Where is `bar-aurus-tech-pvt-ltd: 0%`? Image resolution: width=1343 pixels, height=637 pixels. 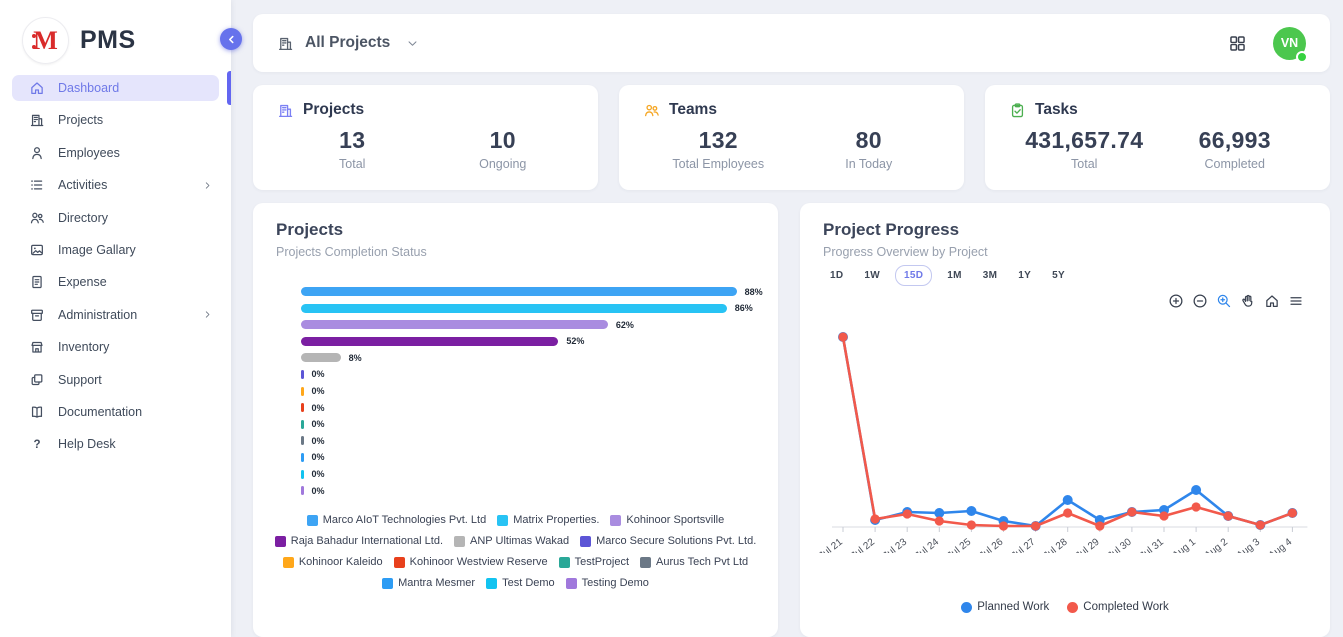 bar-aurus-tech-pvt-ltd: 0% is located at coordinates (532, 440).